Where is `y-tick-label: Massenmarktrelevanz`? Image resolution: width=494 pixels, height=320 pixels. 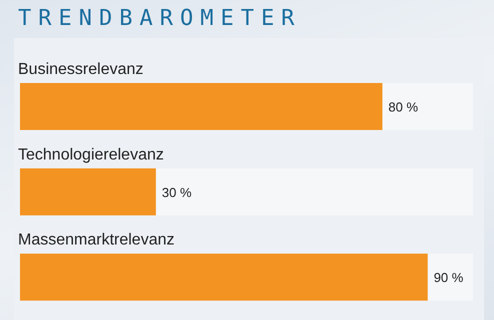 y-tick-label: Massenmarktrelevanz is located at coordinates (96, 240).